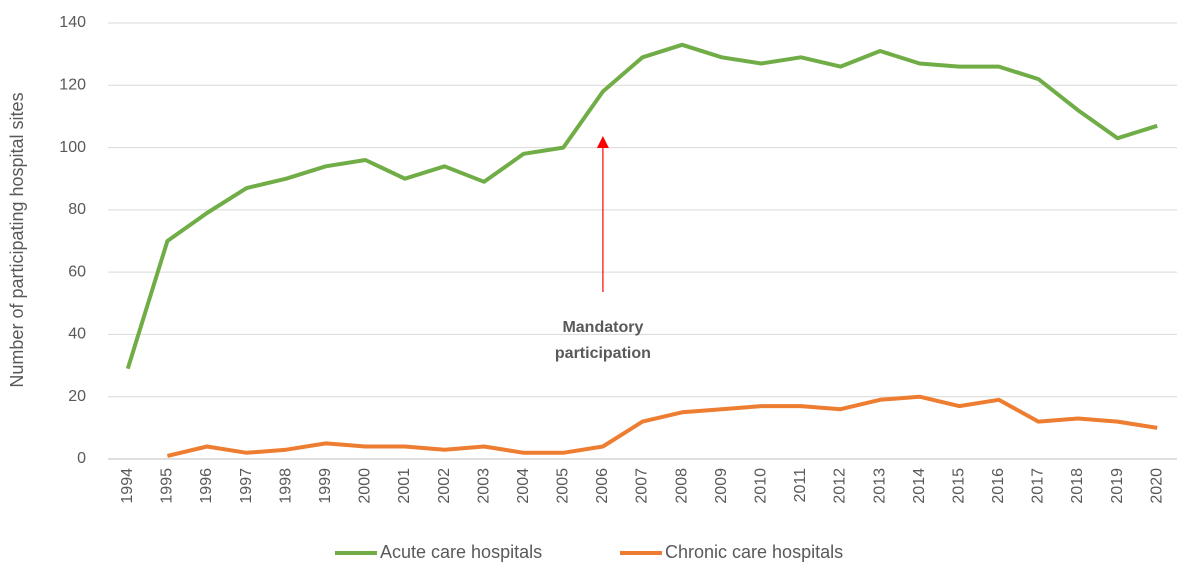  Describe the element at coordinates (206, 486) in the screenshot. I see `x-tick-label: 1996` at that location.